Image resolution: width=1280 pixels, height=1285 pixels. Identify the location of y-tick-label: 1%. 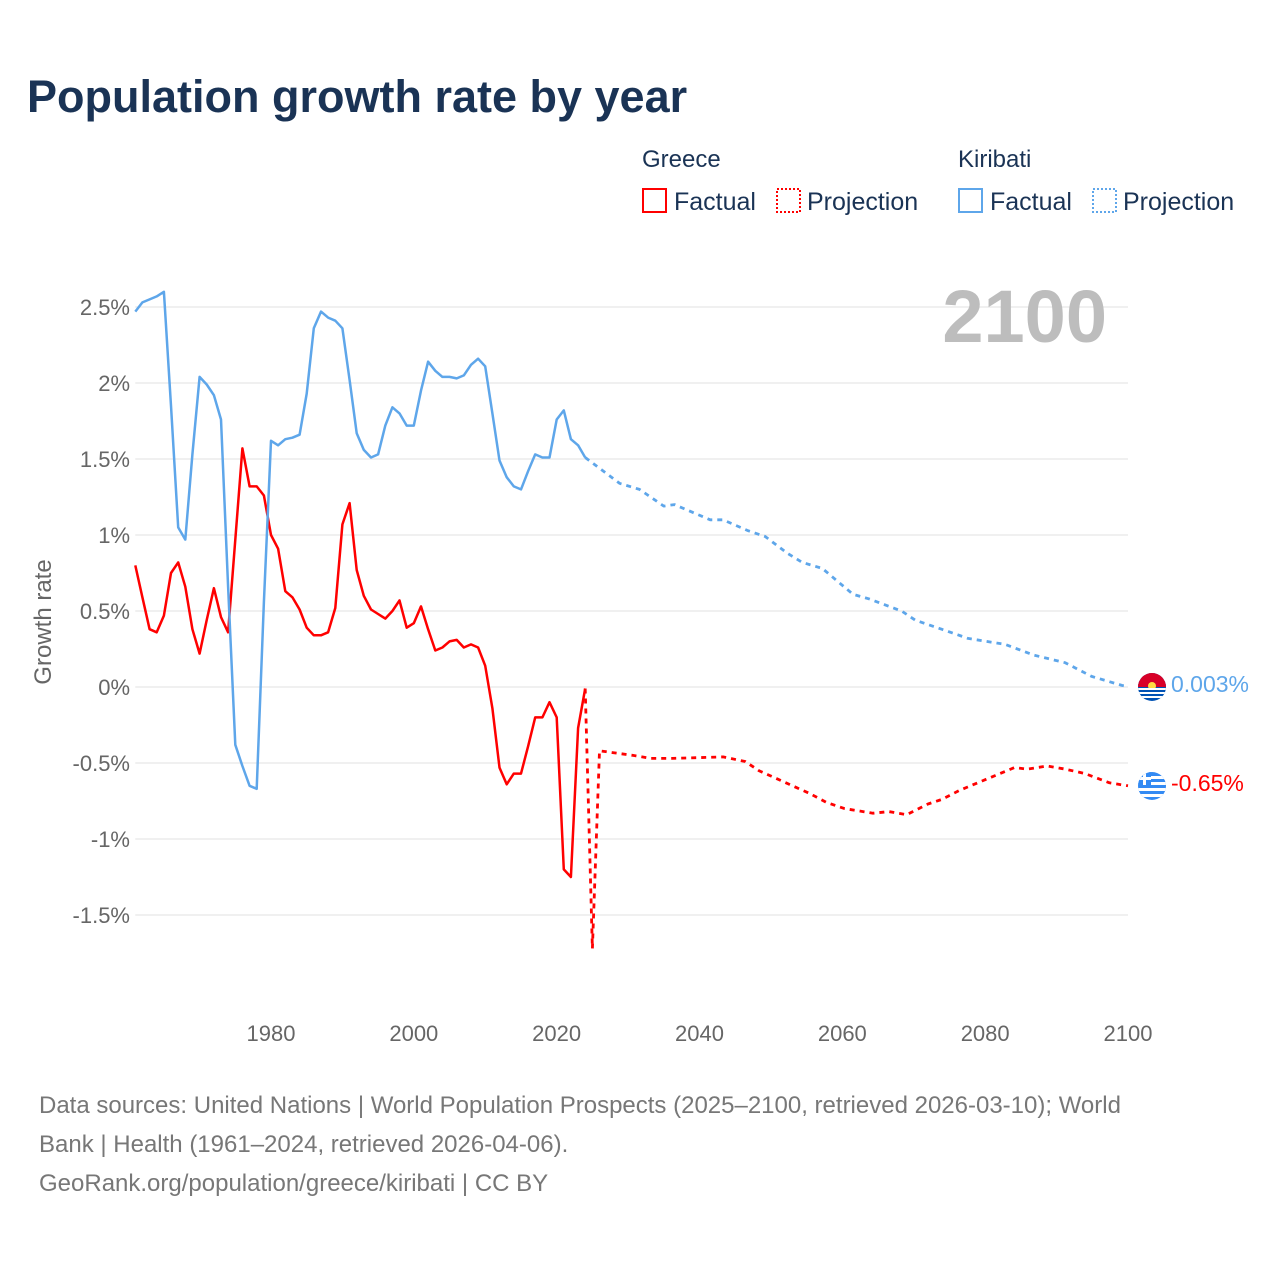
(114, 535).